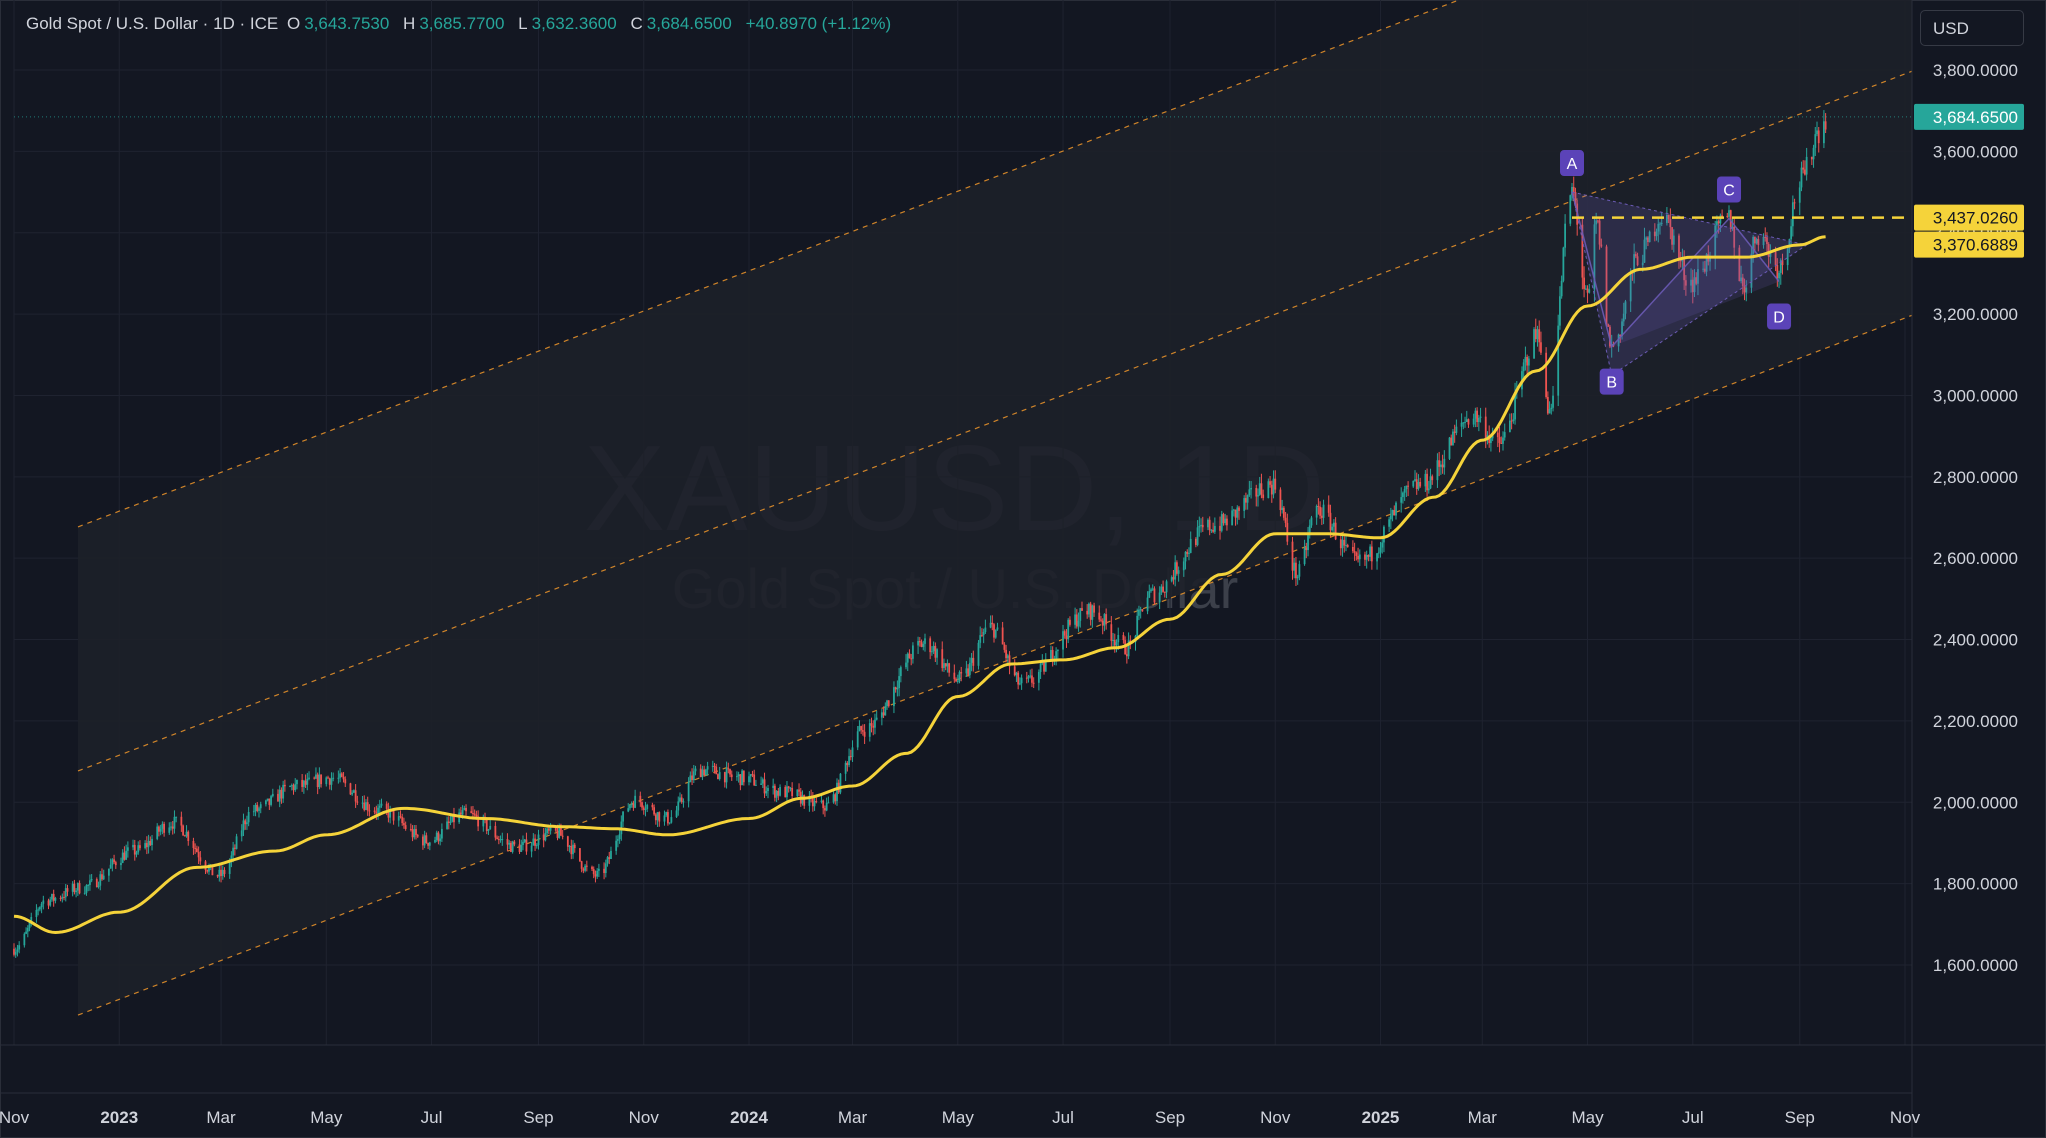 The height and width of the screenshot is (1138, 2046). Describe the element at coordinates (636, 23) in the screenshot. I see `close-key: C` at that location.